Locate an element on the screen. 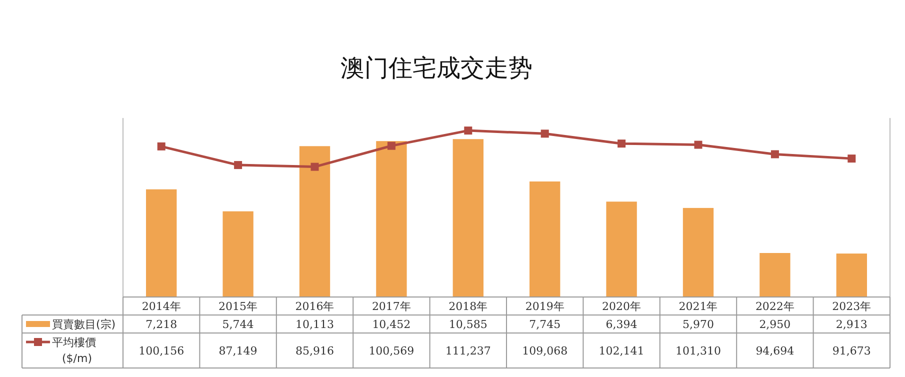  x-tick-label: 2015年 is located at coordinates (238, 306).